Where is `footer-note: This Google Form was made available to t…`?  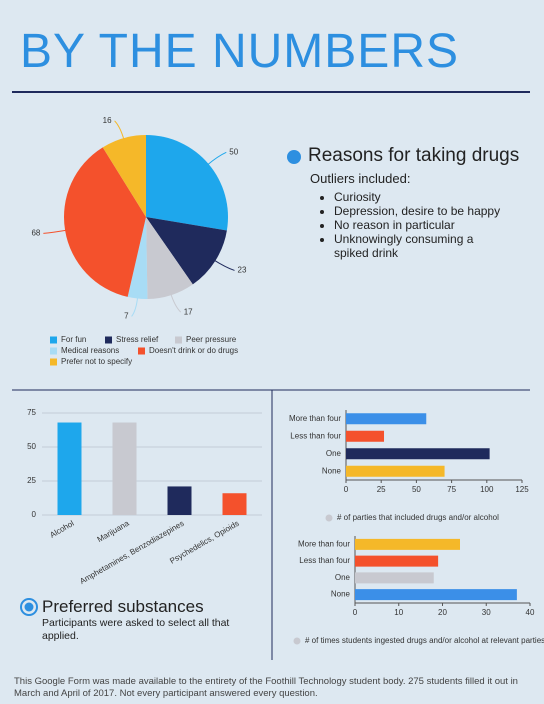 footer-note: This Google Form was made available to t… is located at coordinates (266, 687).